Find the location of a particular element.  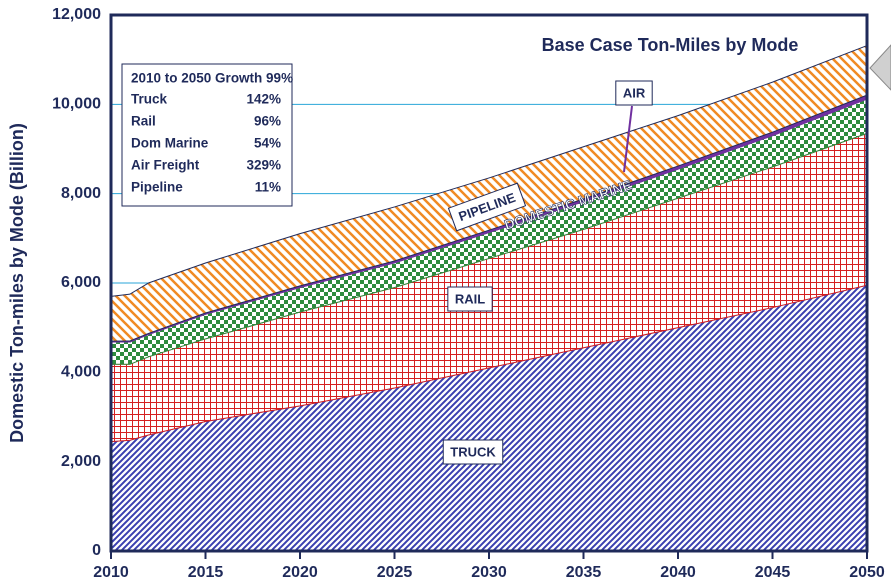

growth-row-label: Truck is located at coordinates (149, 99).